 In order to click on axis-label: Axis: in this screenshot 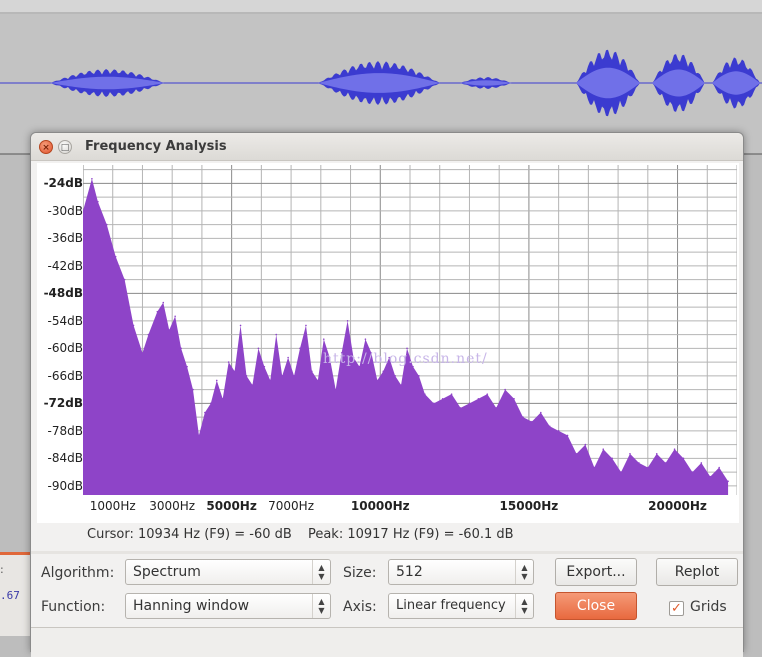, I will do `click(360, 607)`.